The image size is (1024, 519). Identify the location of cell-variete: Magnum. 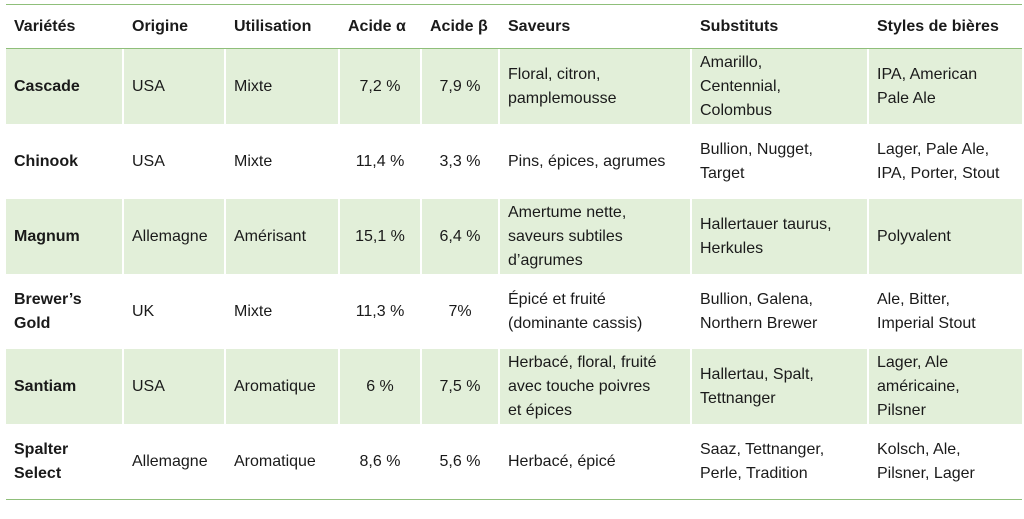
(65, 236).